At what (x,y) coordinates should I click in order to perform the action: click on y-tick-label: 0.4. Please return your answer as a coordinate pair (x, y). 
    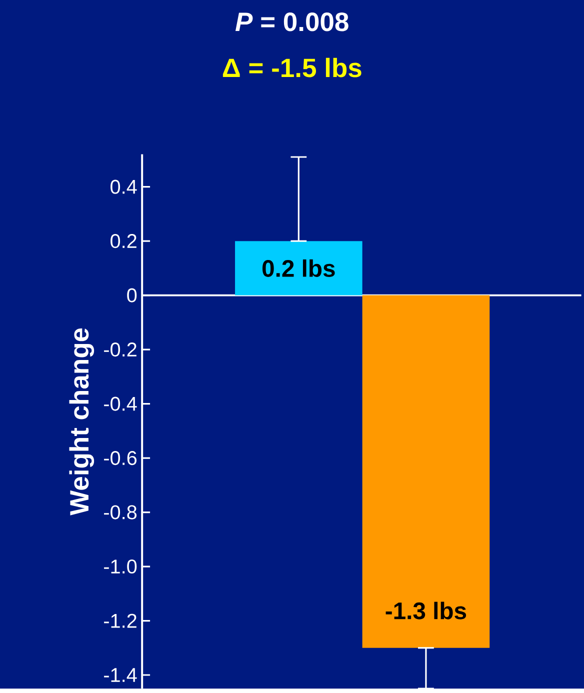
    Looking at the image, I should click on (123, 187).